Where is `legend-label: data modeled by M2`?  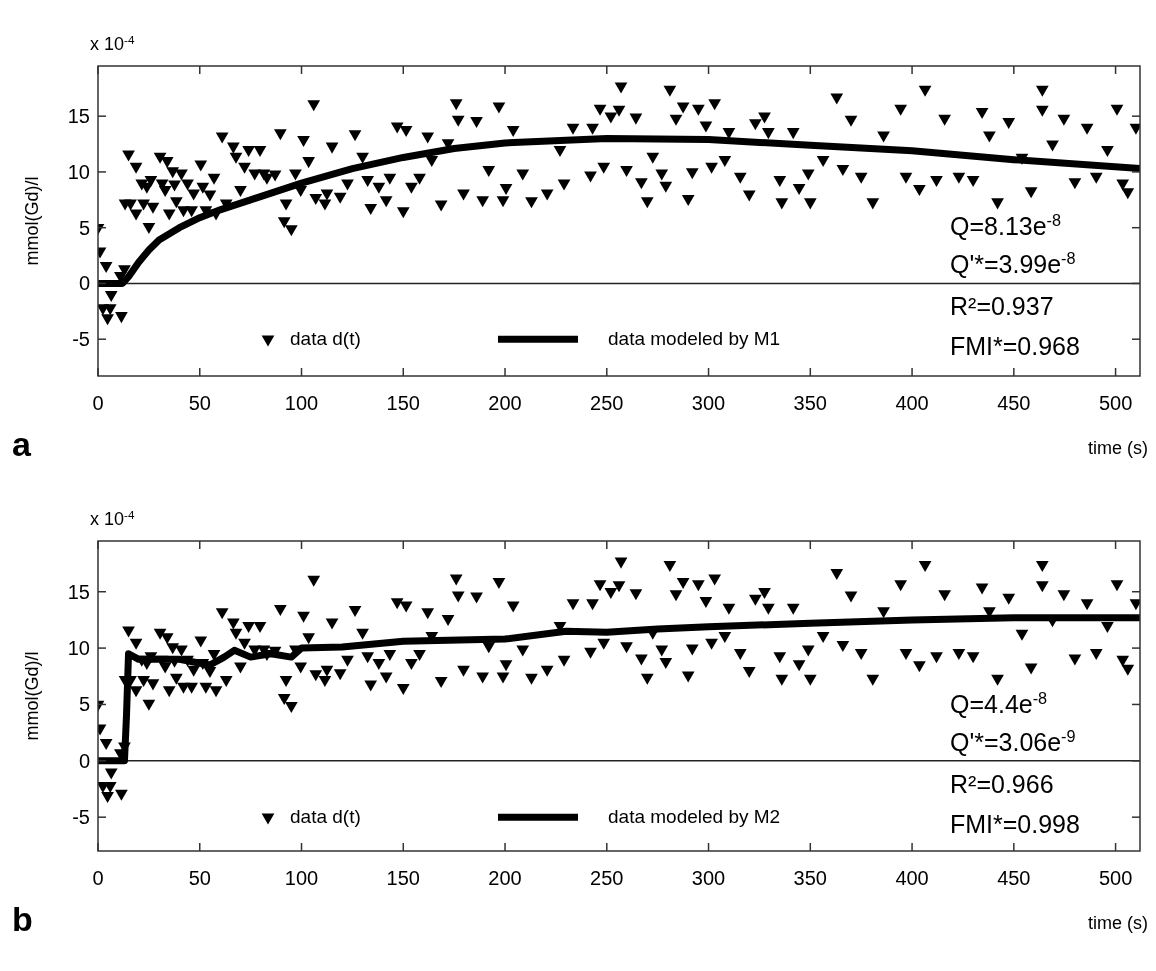 legend-label: data modeled by M2 is located at coordinates (694, 817).